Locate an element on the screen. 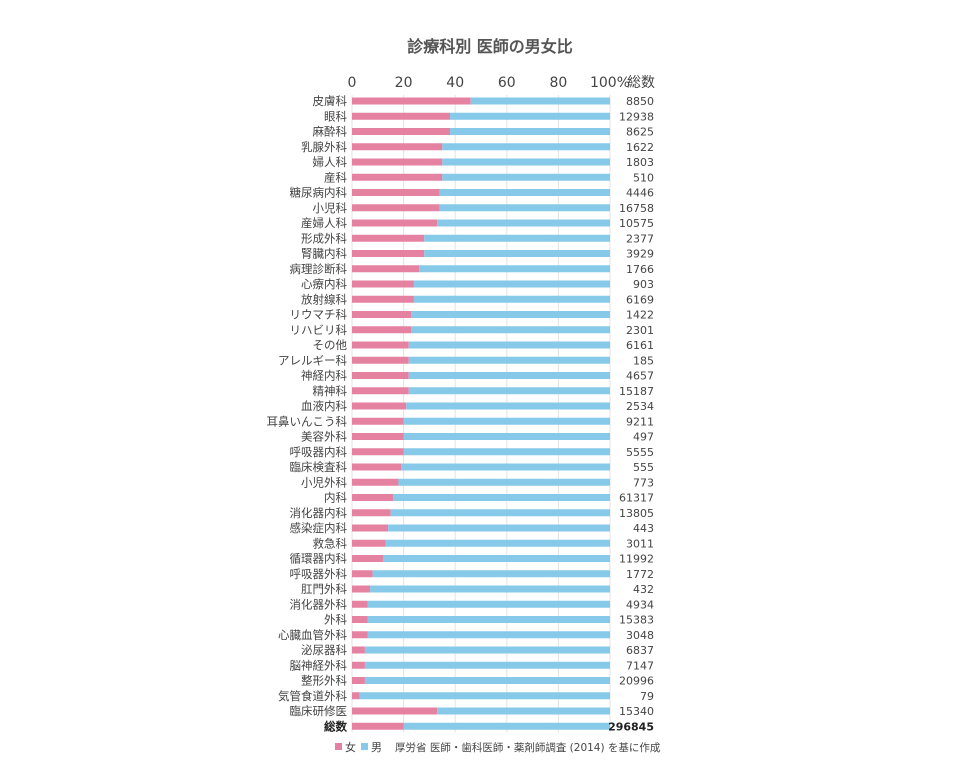 This screenshot has width=954, height=776. count-label: 1803 is located at coordinates (640, 162).